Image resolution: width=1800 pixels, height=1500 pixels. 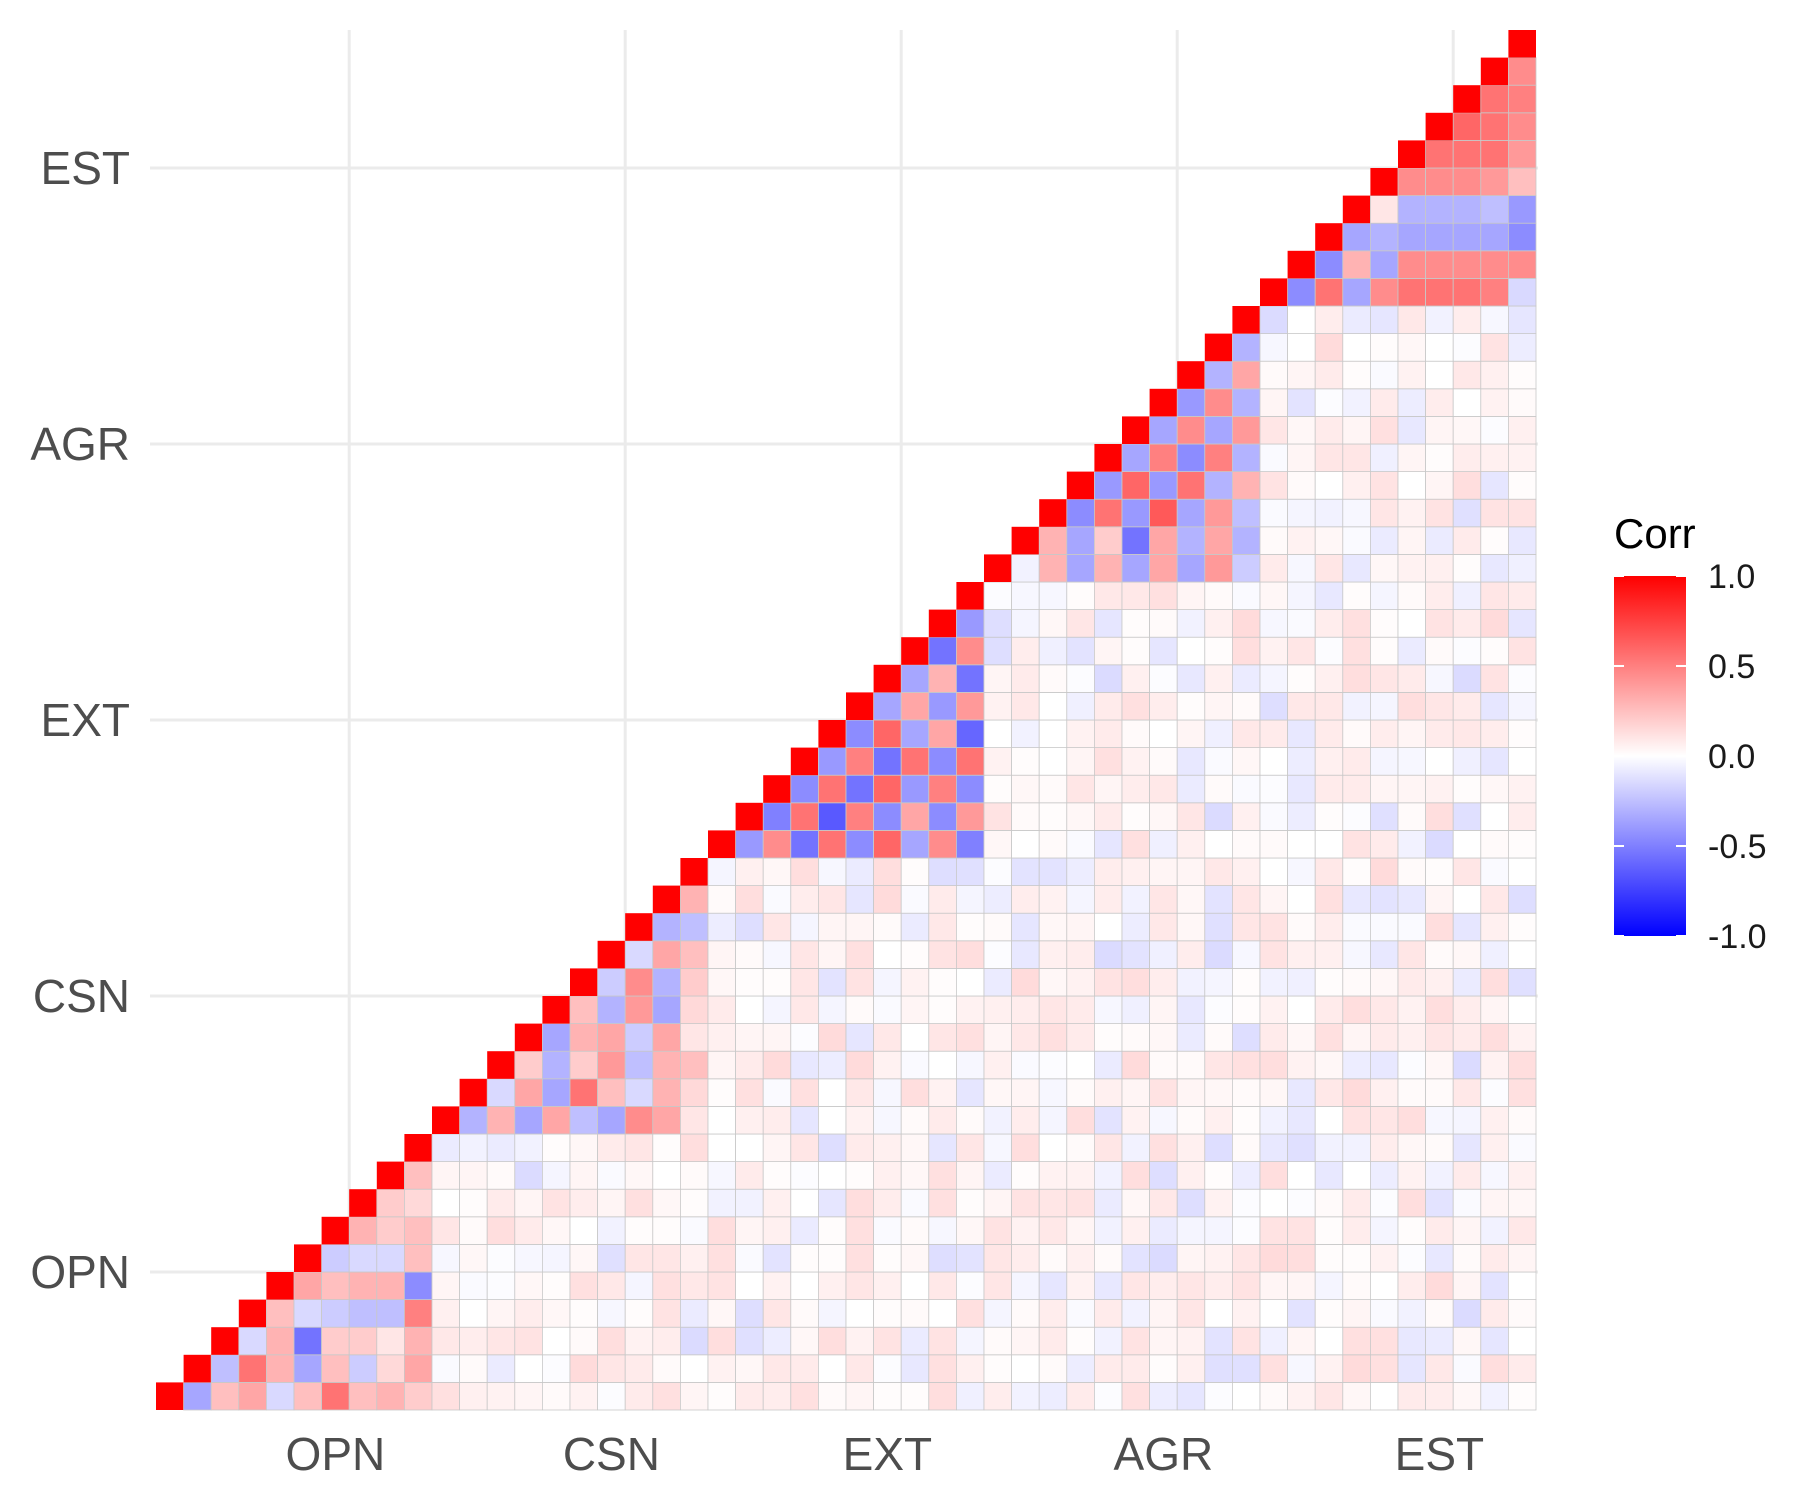 What do you see at coordinates (1737, 847) in the screenshot?
I see `legend-tick-label: -0.5` at bounding box center [1737, 847].